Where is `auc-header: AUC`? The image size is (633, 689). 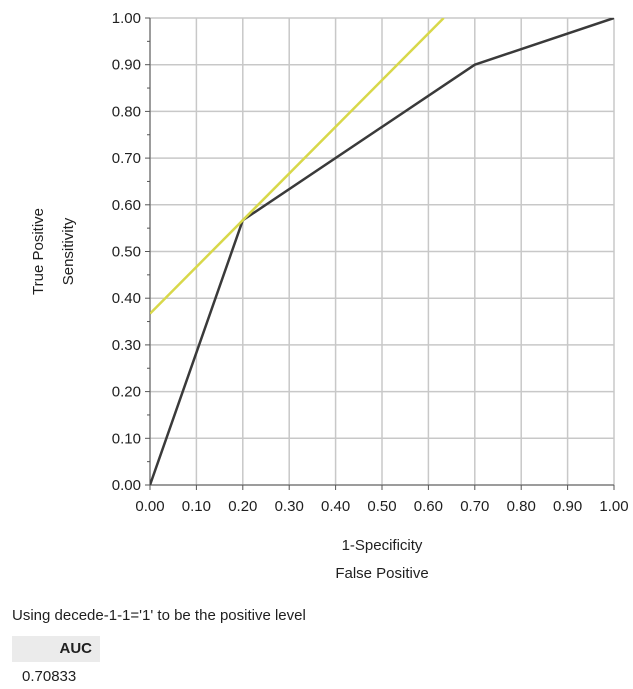
auc-header: AUC is located at coordinates (56, 649).